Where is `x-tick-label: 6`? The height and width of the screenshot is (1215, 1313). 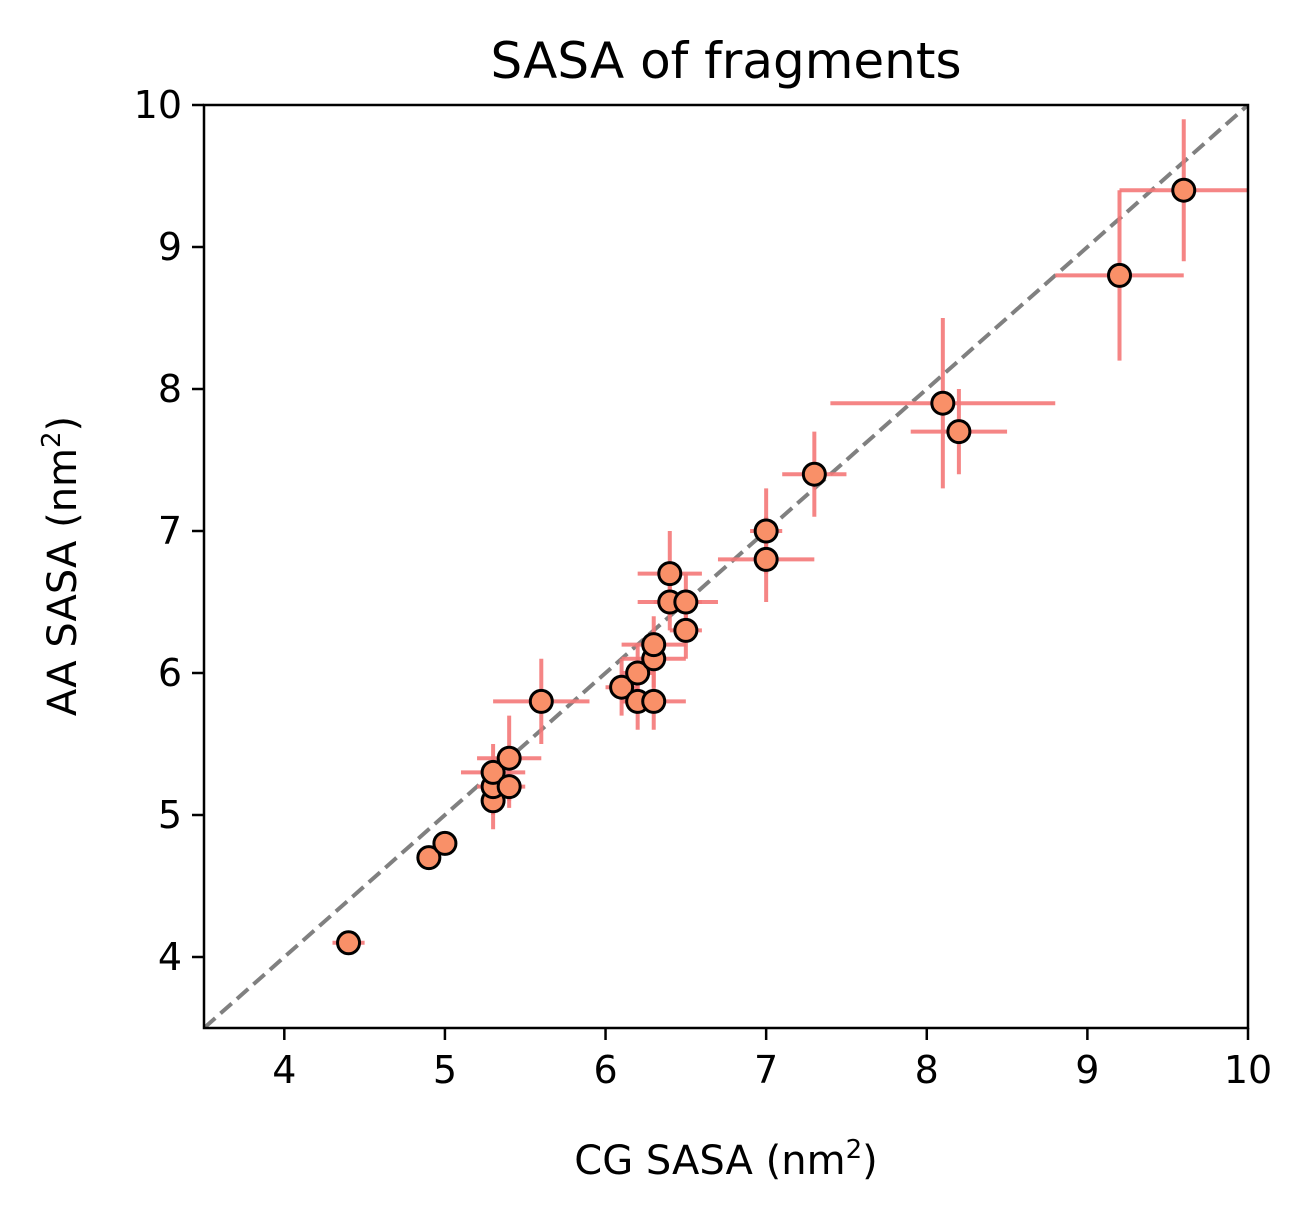
x-tick-label: 6 is located at coordinates (605, 1070).